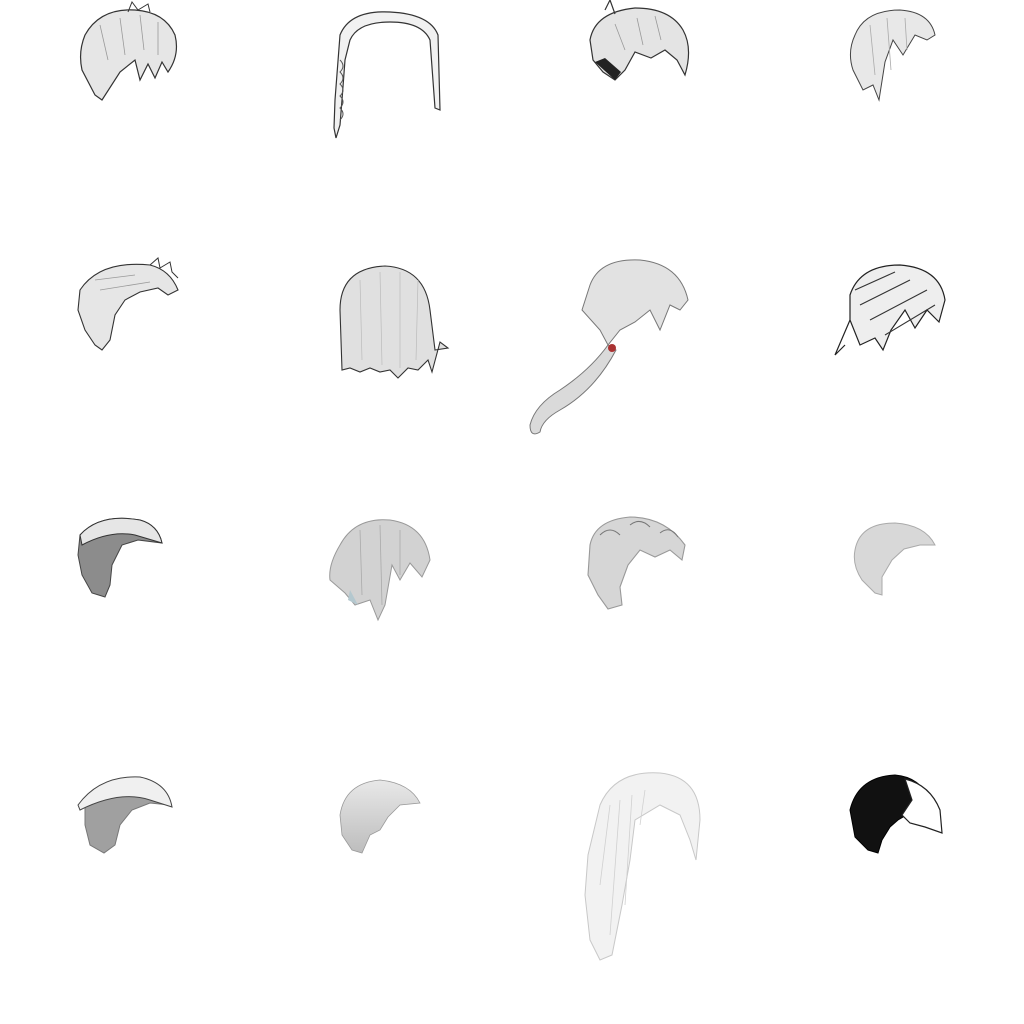  Describe the element at coordinates (922, 615) in the screenshot. I see `smooth-cap-hair` at that location.